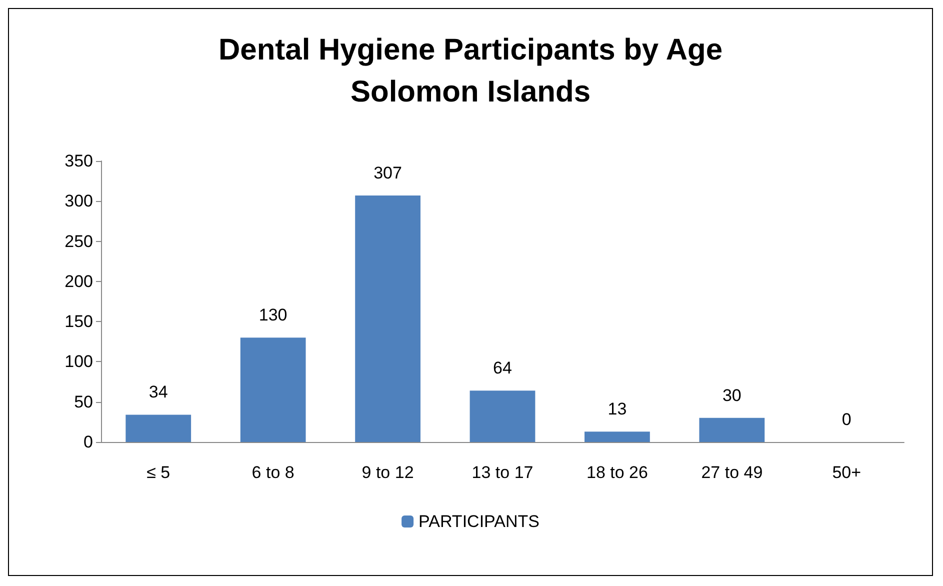 This screenshot has width=943, height=586. Describe the element at coordinates (78, 241) in the screenshot. I see `y-tick-label: 250` at that location.